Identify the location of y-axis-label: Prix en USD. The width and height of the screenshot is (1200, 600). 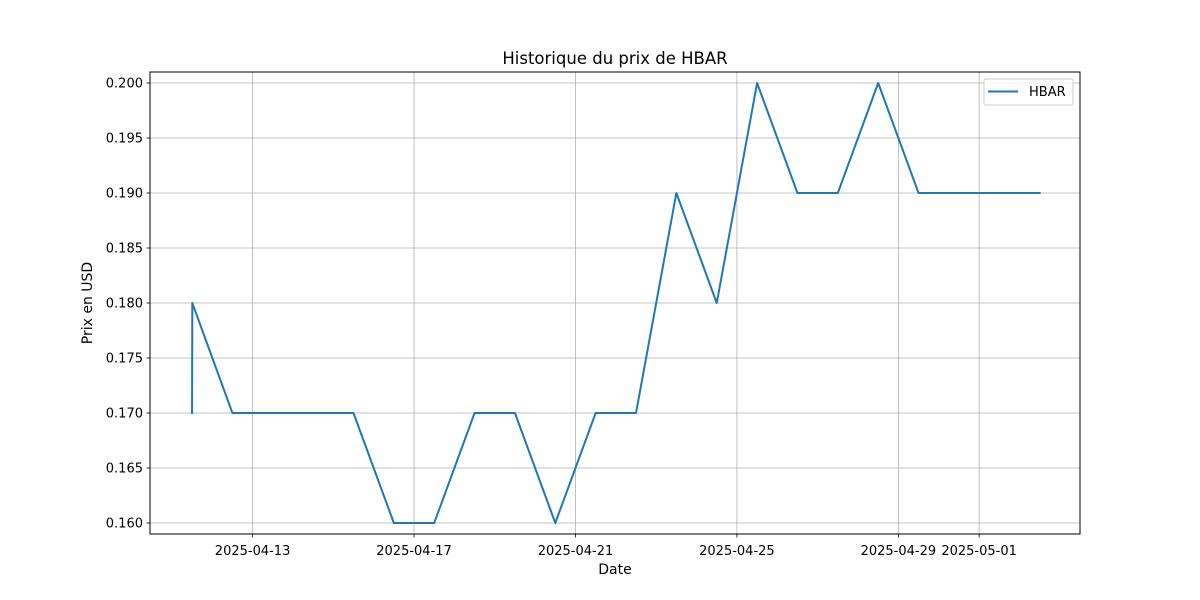
(88, 303).